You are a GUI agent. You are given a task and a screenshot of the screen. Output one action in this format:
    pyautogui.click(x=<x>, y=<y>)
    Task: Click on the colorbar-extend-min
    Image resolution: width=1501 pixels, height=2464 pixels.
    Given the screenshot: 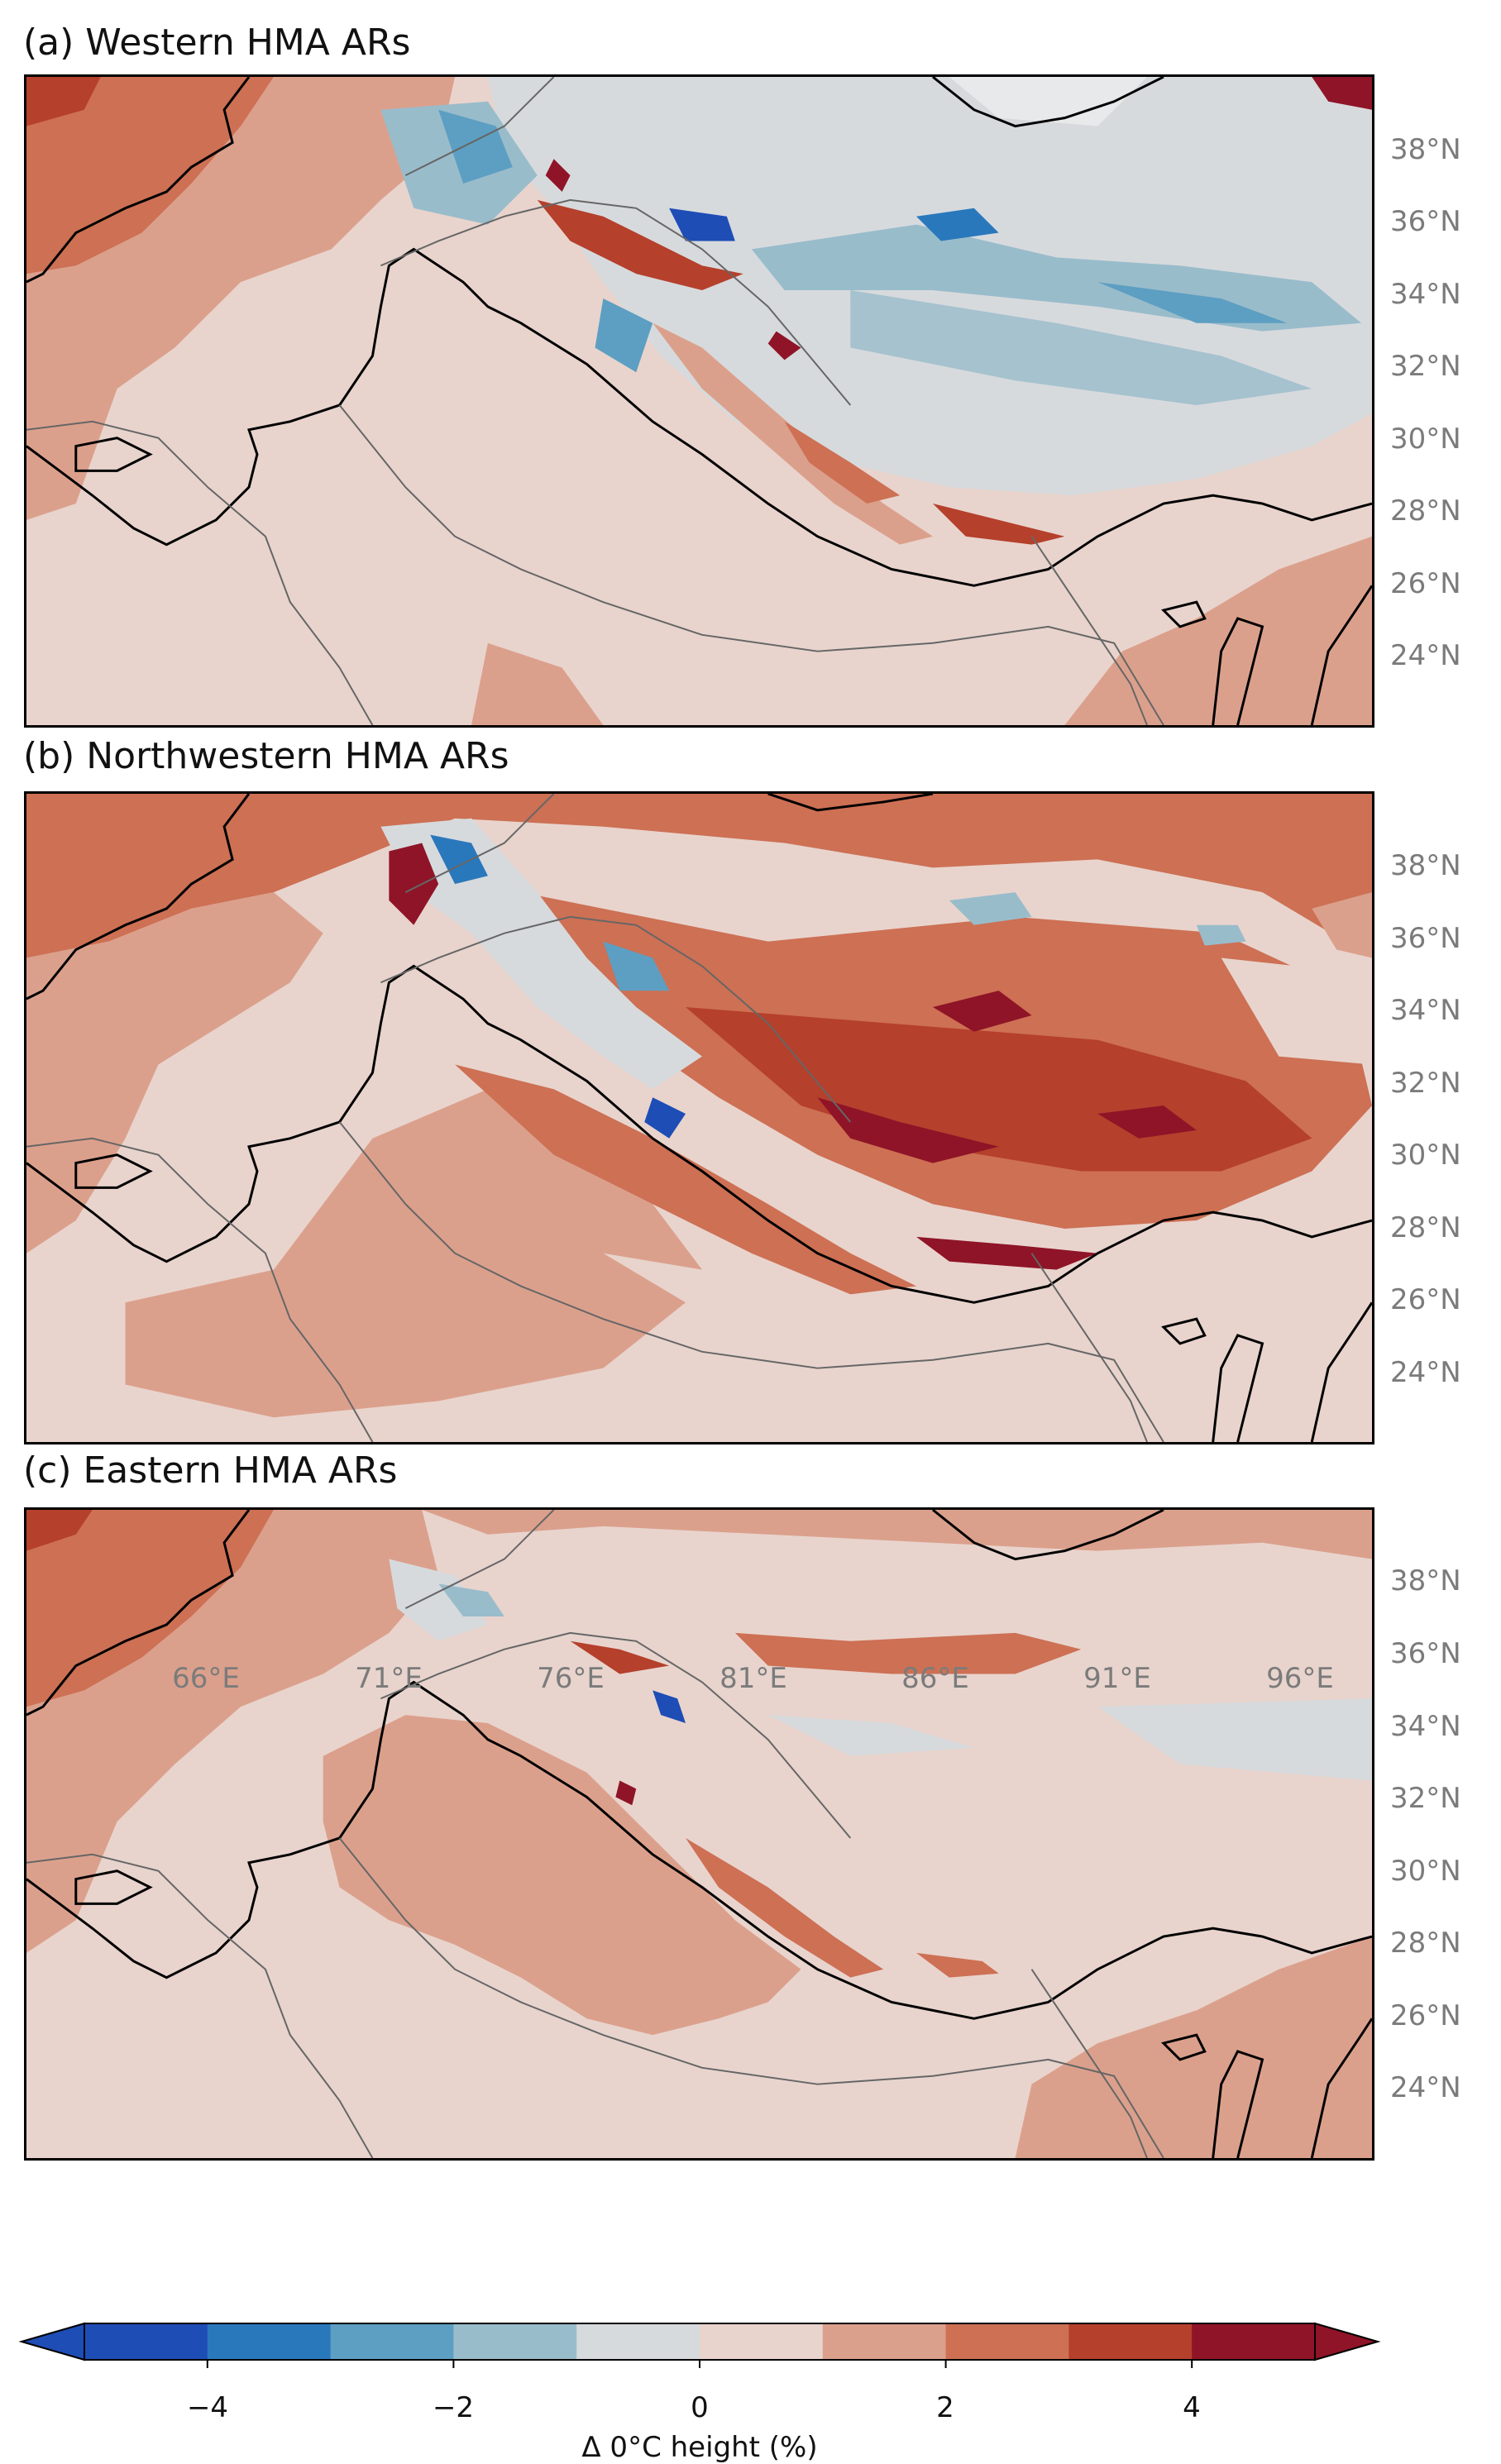 What is the action you would take?
    pyautogui.click(x=51, y=2341)
    